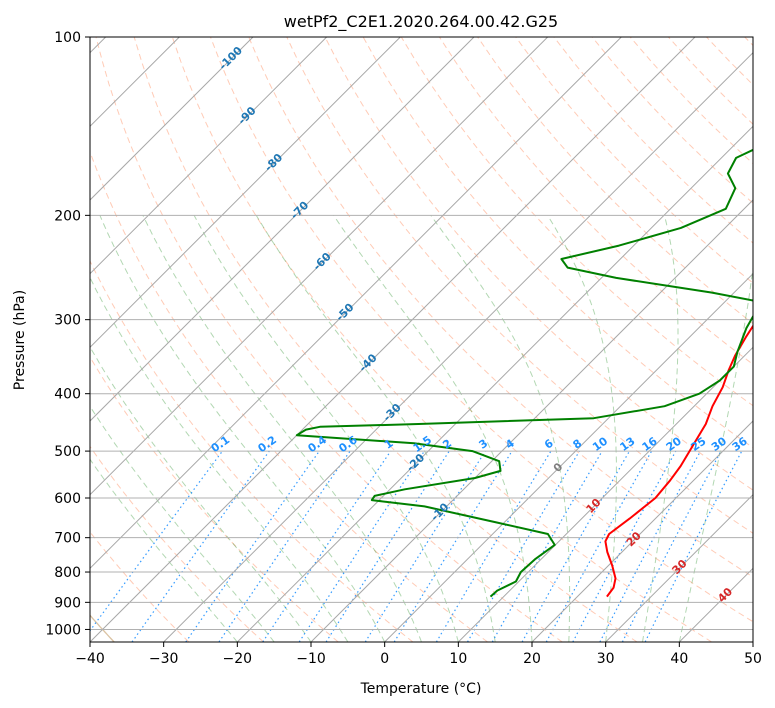 This screenshot has height=708, width=775. What do you see at coordinates (67, 38) in the screenshot?
I see `y-tick-label: 100` at bounding box center [67, 38].